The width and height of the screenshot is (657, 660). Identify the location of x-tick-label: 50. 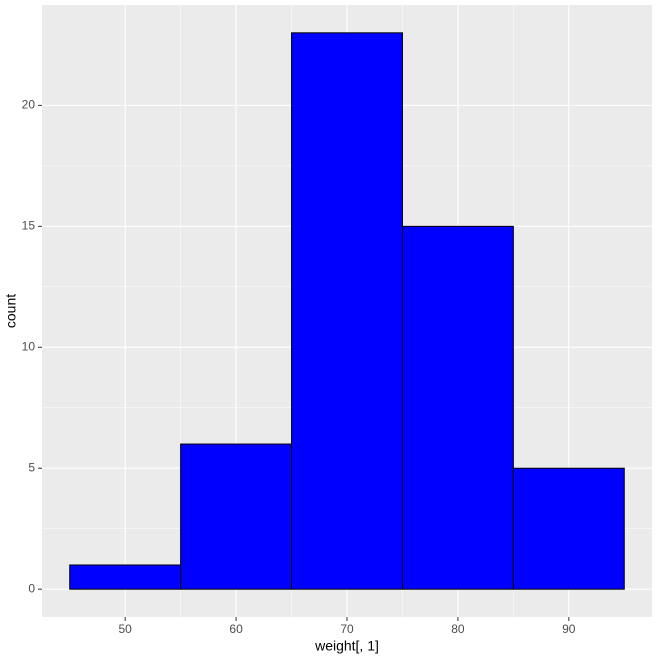
(126, 629).